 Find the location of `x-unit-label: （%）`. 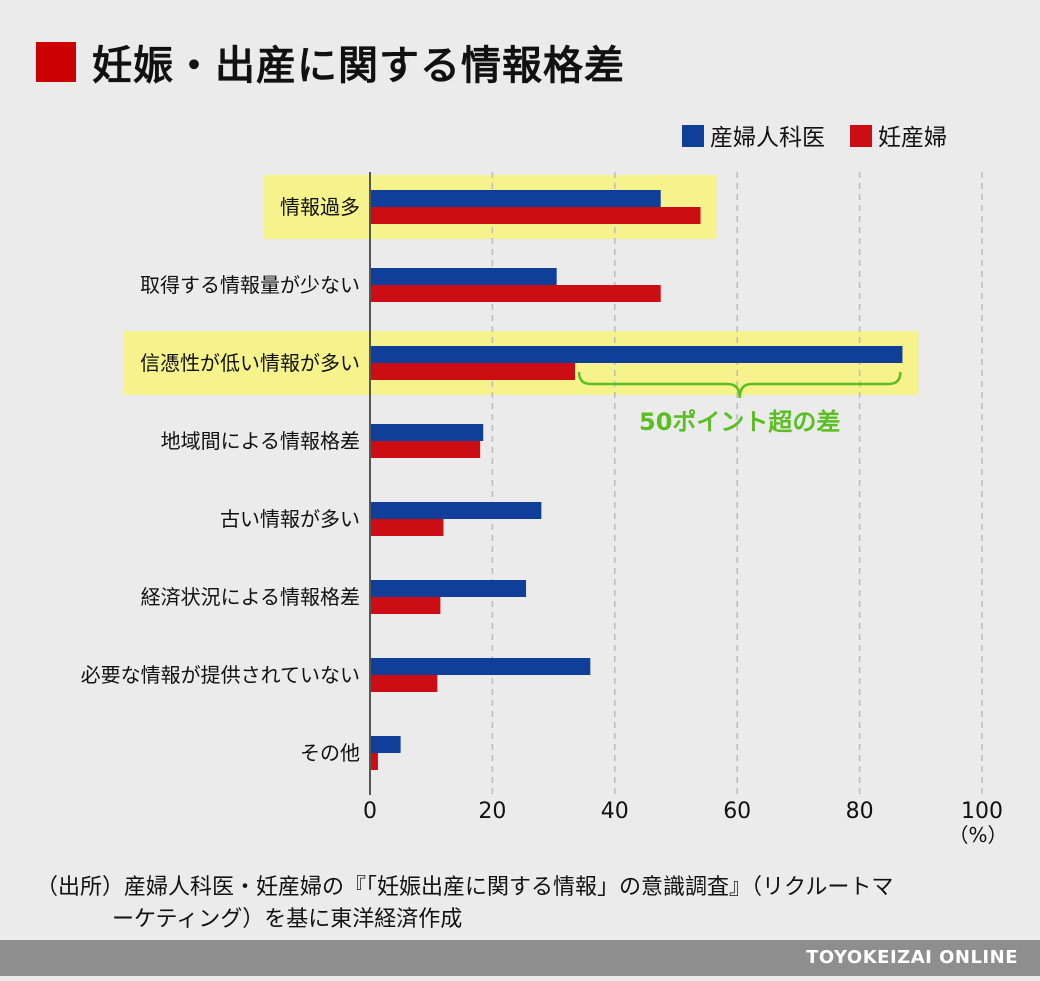

x-unit-label: （%） is located at coordinates (977, 835).